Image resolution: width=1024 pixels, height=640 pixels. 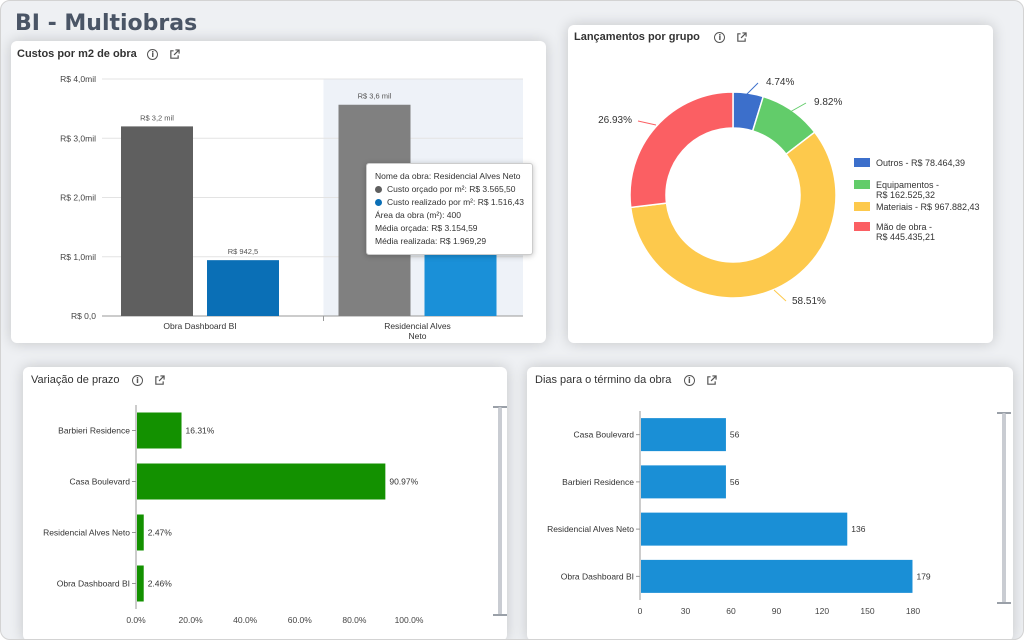 I want to click on legend-item-equipamentos: Equipamentos - R$ 162.525,32, so click(x=896, y=190).